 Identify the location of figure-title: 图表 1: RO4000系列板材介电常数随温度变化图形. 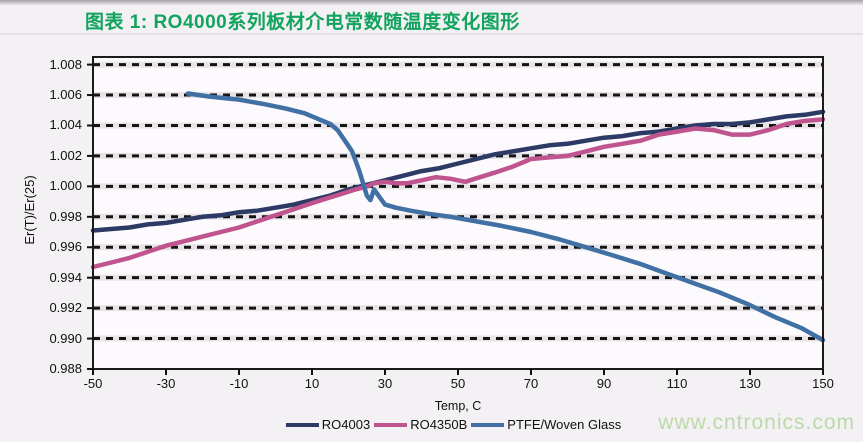
(302, 22).